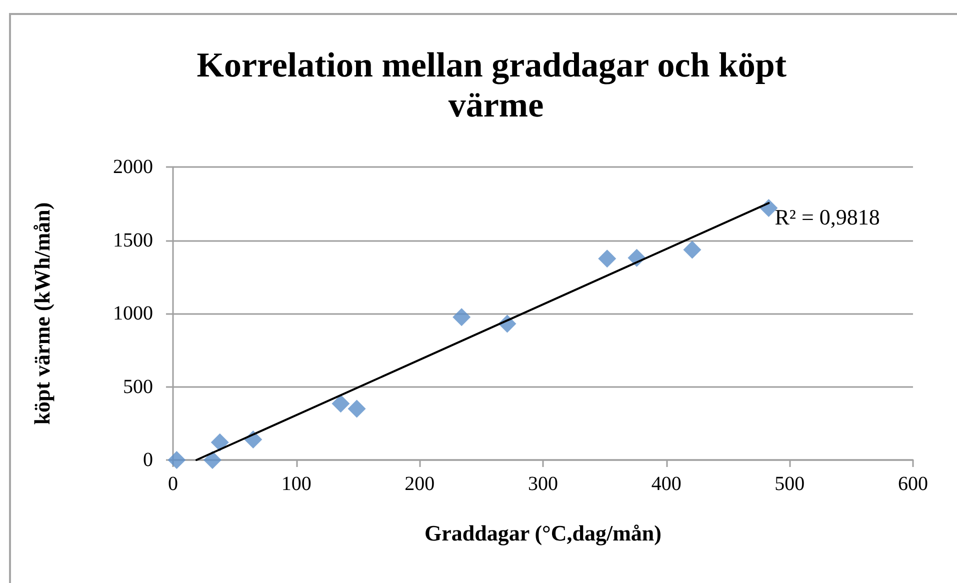  I want to click on y-axis-title: köpt värme (kWh/mån), so click(42, 313).